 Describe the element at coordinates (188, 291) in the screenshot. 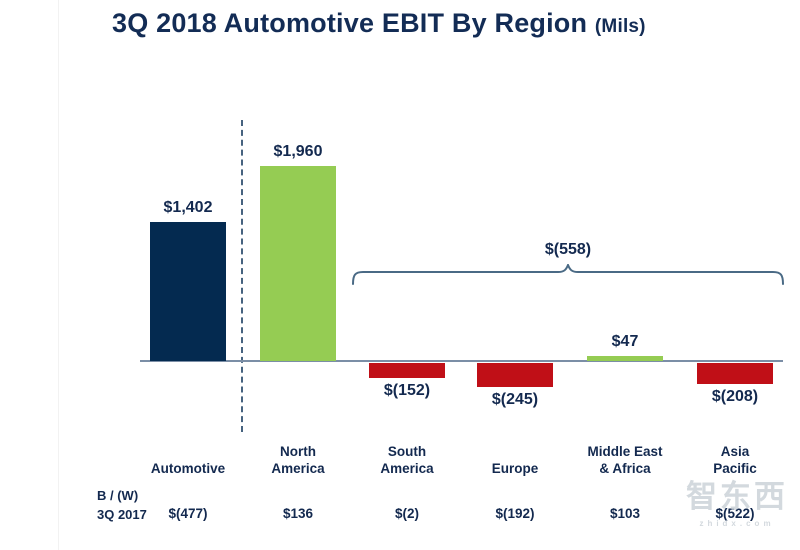

I see `bar-automotive` at that location.